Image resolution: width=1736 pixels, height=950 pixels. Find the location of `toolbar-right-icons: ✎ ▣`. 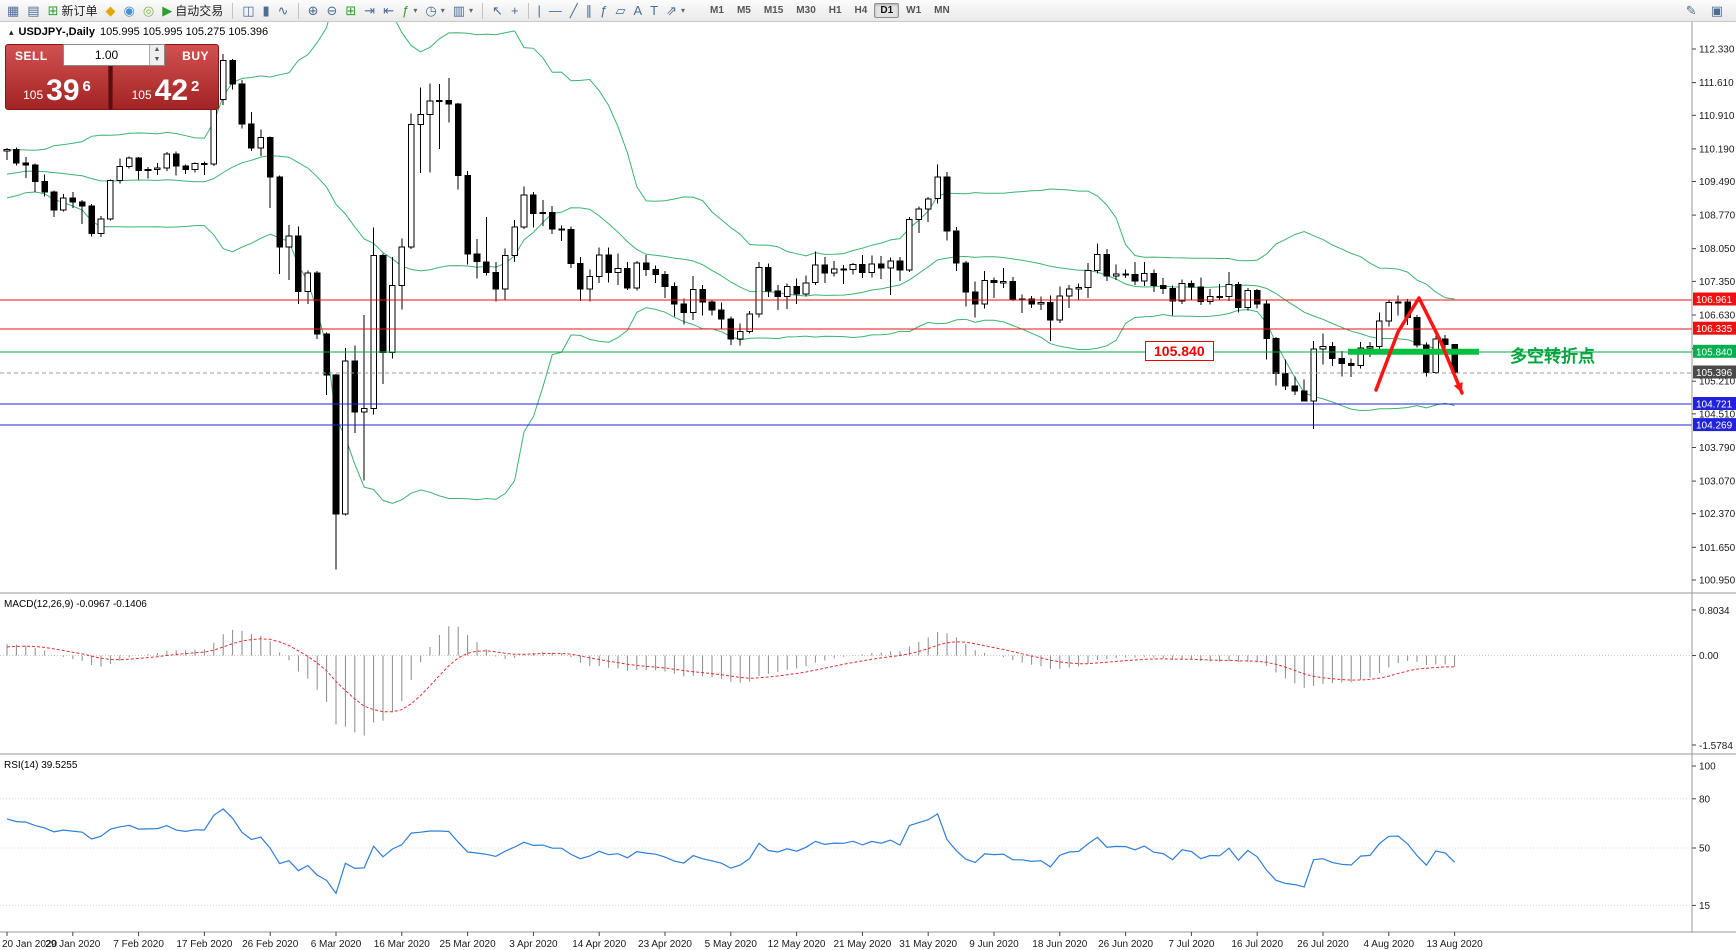

toolbar-right-icons: ✎ ▣ is located at coordinates (1707, 10).